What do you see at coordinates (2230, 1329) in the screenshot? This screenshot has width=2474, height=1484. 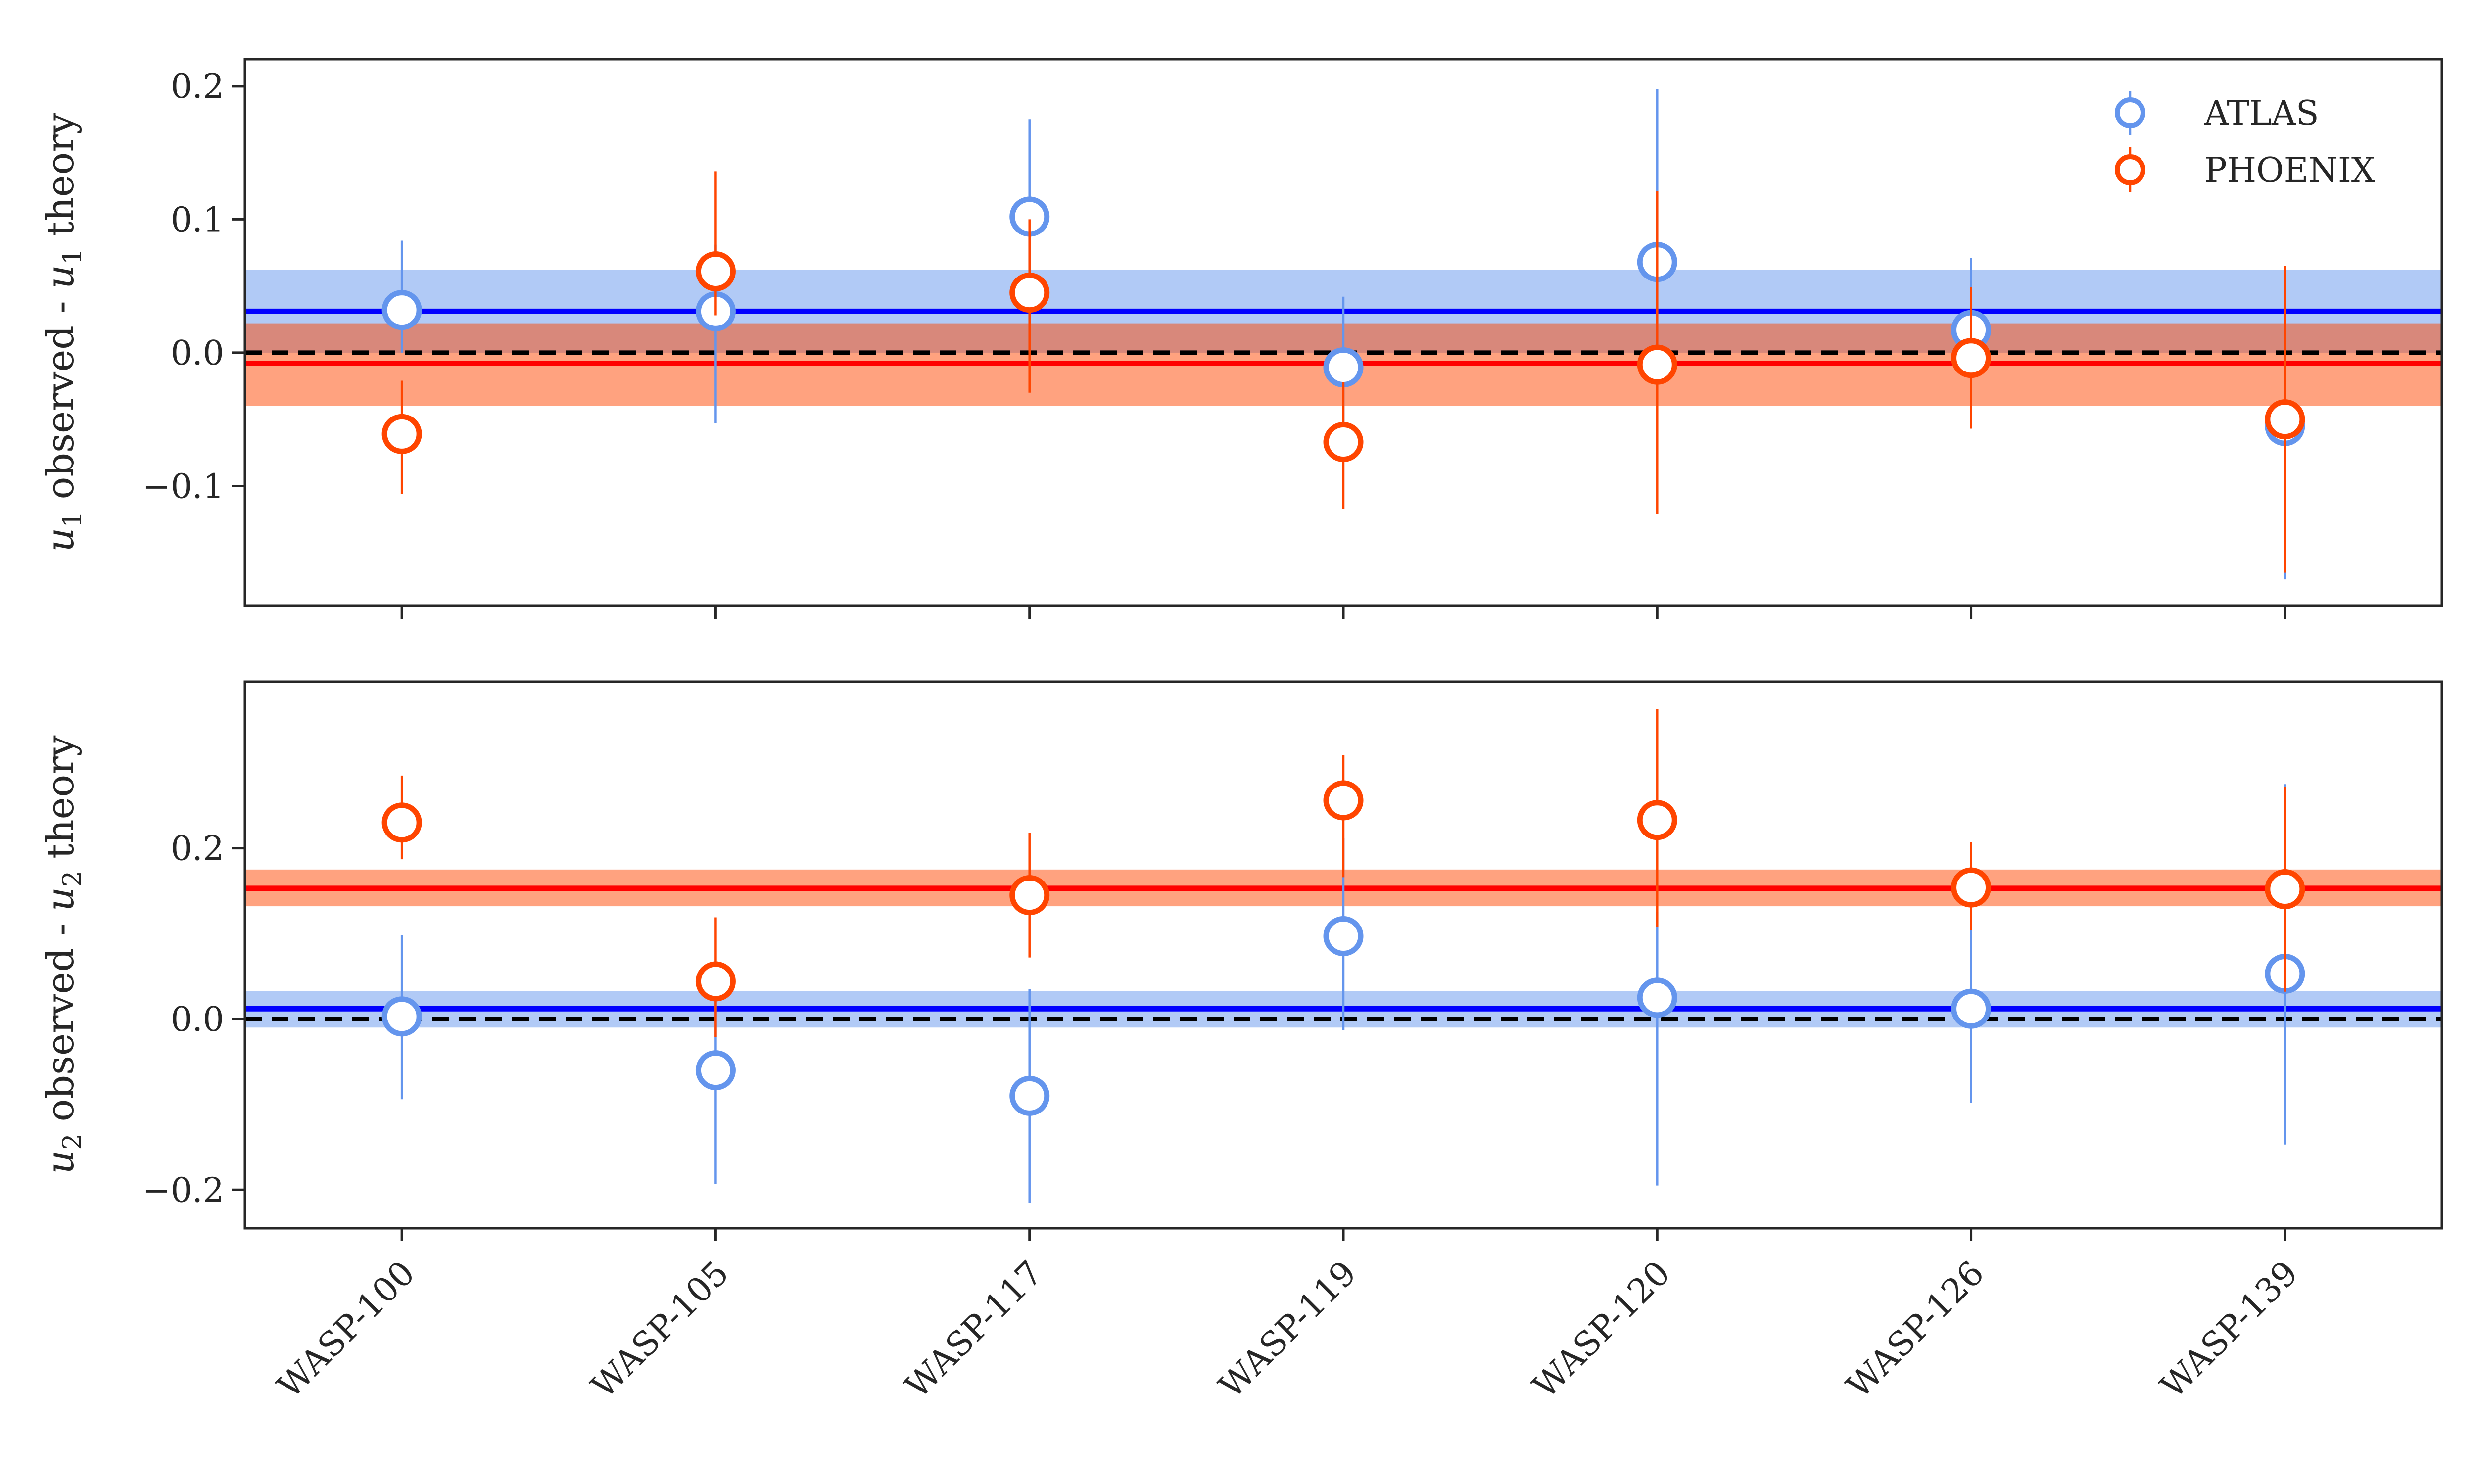 I see `x-tick-label: WASP-139` at bounding box center [2230, 1329].